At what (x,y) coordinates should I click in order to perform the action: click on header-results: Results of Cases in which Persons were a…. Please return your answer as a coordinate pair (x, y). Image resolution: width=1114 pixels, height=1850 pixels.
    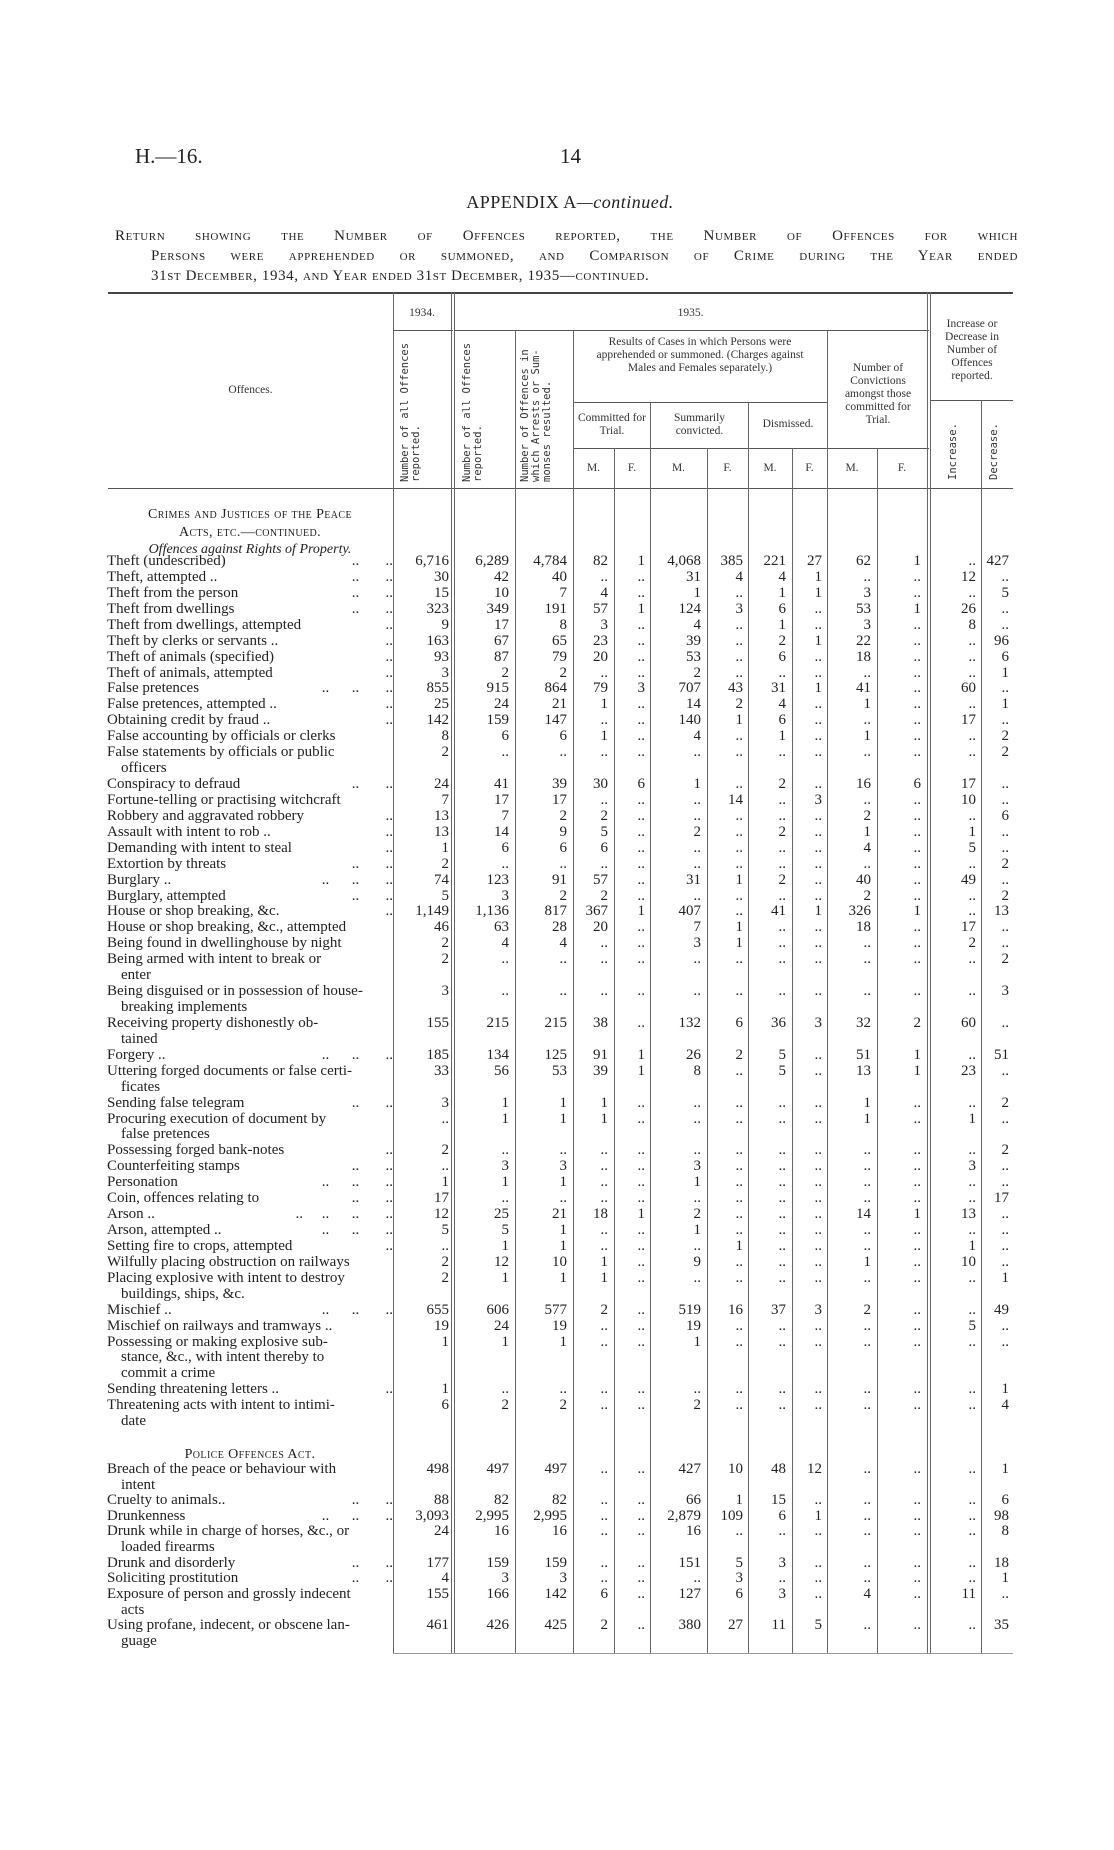
    Looking at the image, I should click on (700, 355).